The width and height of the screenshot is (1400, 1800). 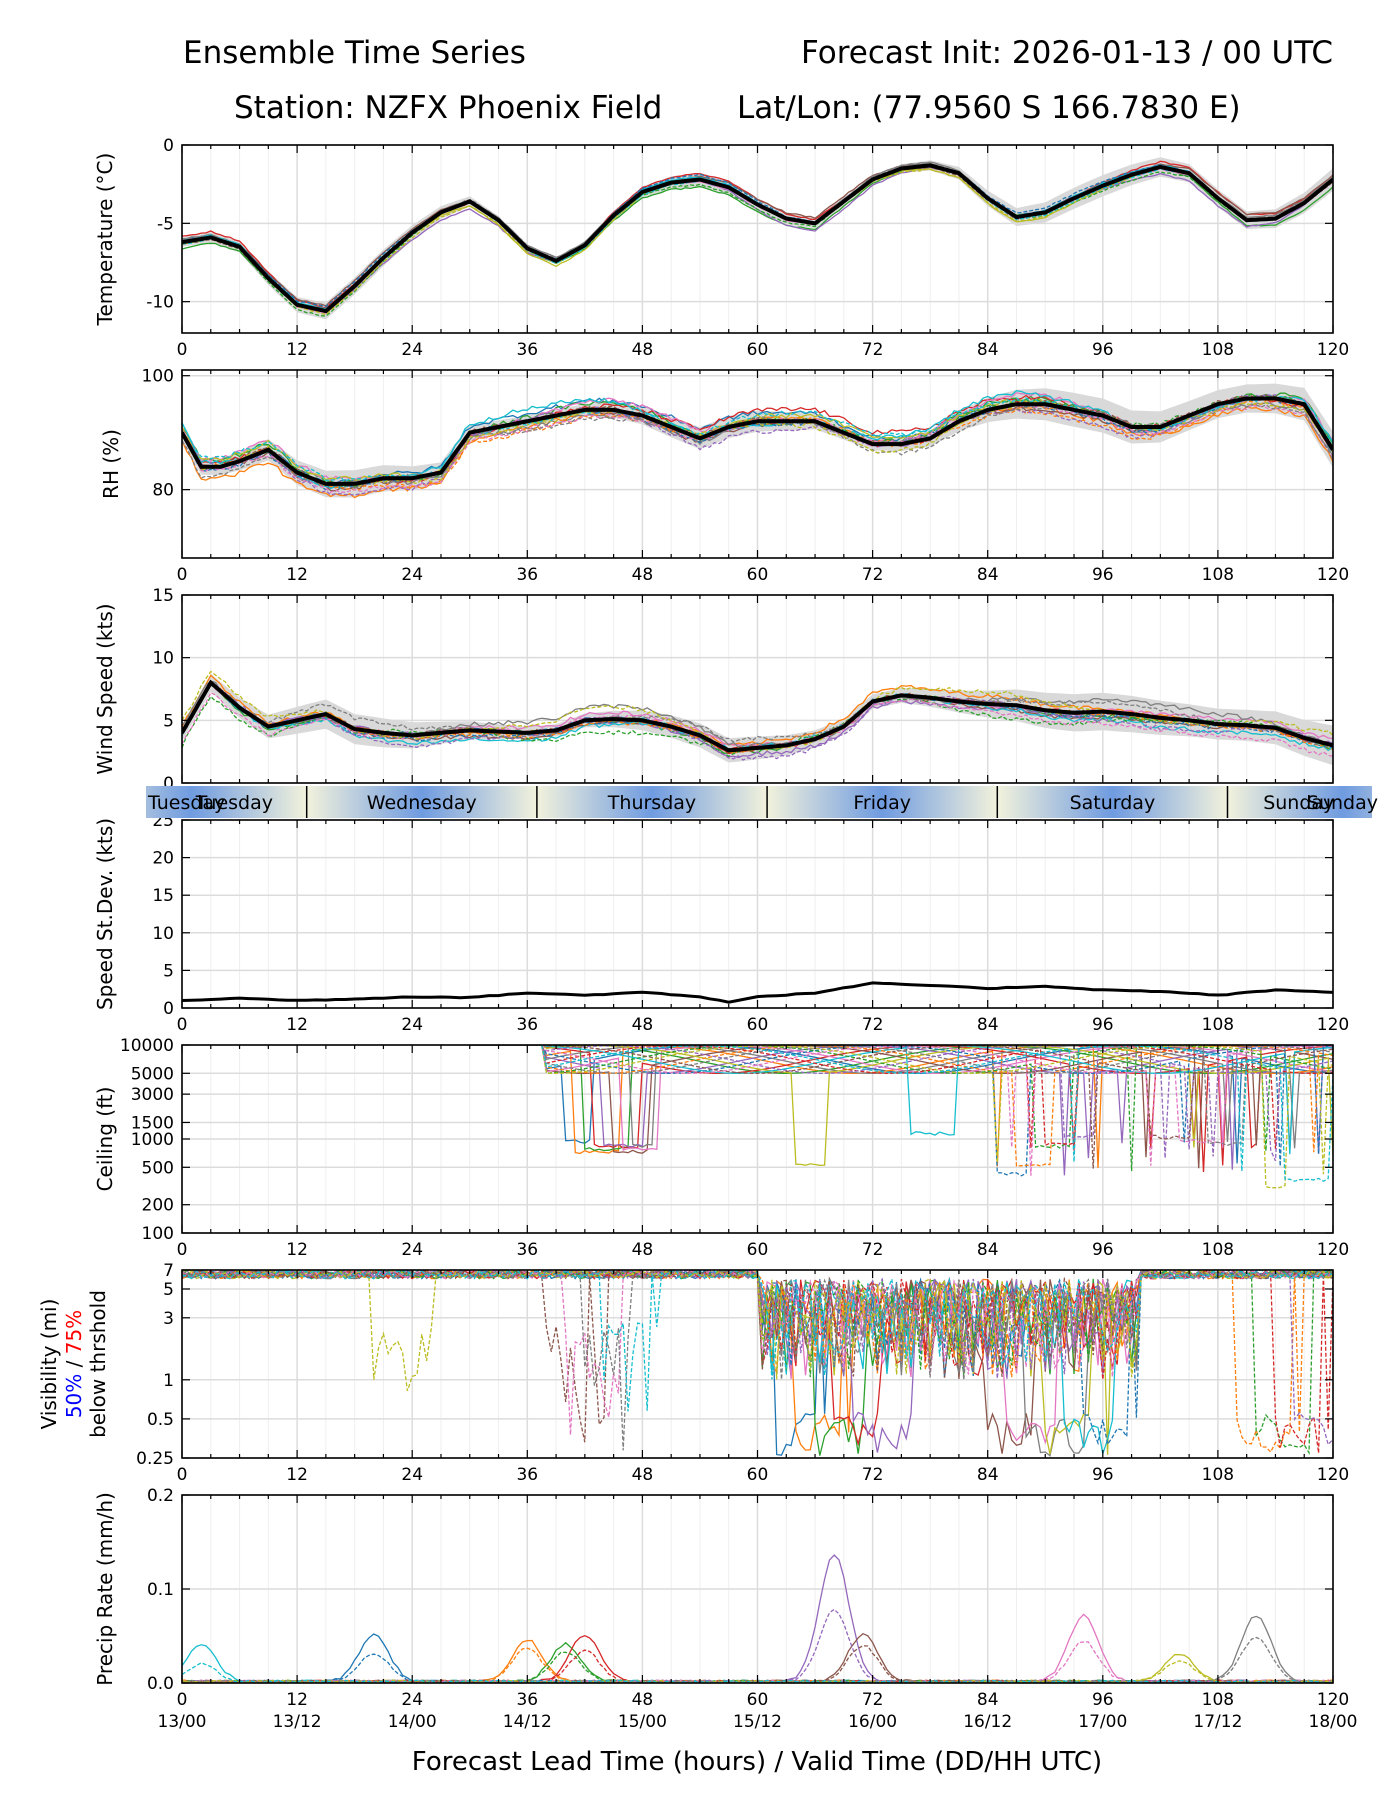 I want to click on valid-time-label: 14/00, so click(x=412, y=1722).